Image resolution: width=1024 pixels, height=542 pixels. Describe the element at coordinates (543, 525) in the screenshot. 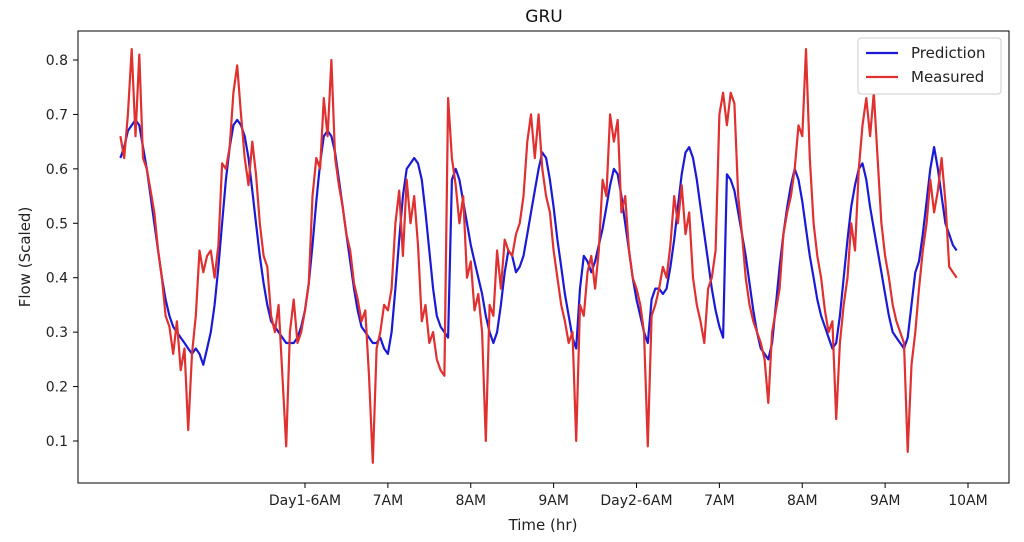

I see `x-axis-title: Time (hr)` at that location.